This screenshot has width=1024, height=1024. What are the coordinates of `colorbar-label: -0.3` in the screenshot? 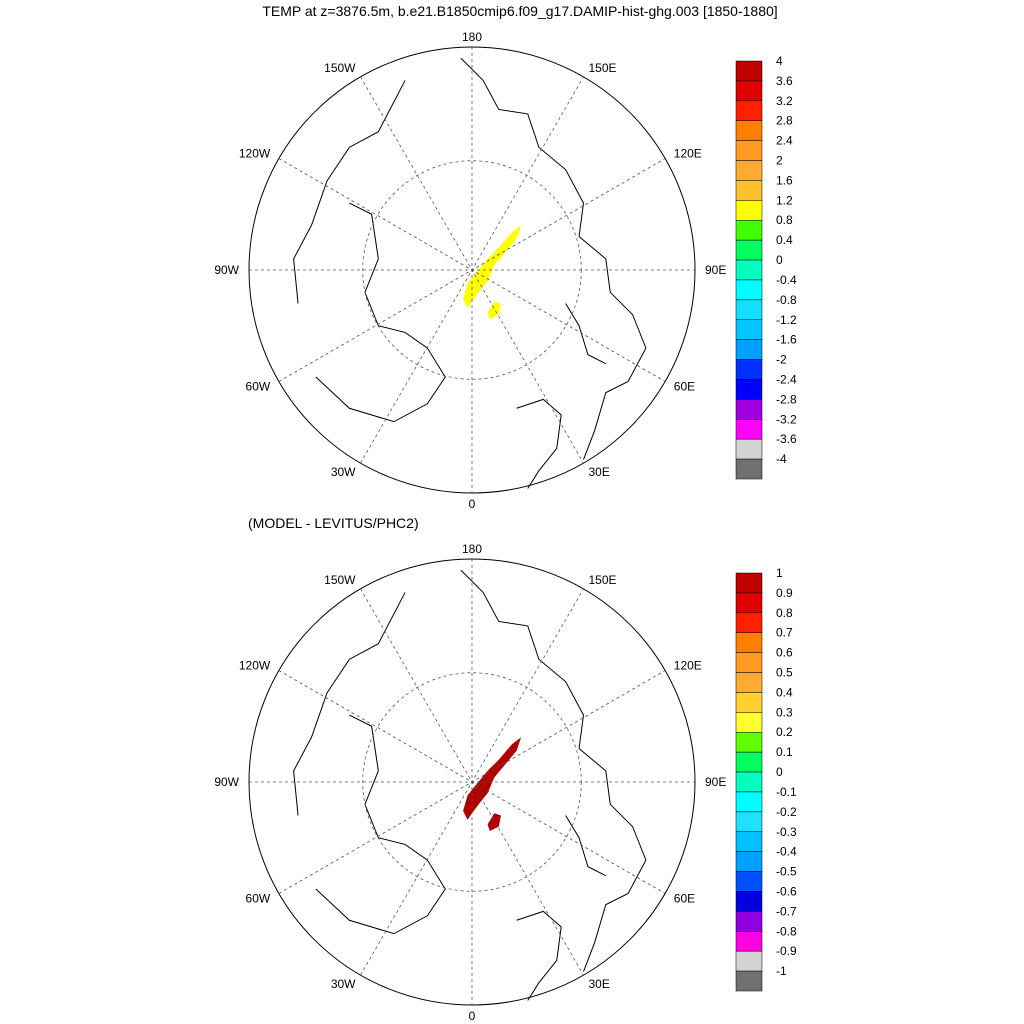 It's located at (786, 832).